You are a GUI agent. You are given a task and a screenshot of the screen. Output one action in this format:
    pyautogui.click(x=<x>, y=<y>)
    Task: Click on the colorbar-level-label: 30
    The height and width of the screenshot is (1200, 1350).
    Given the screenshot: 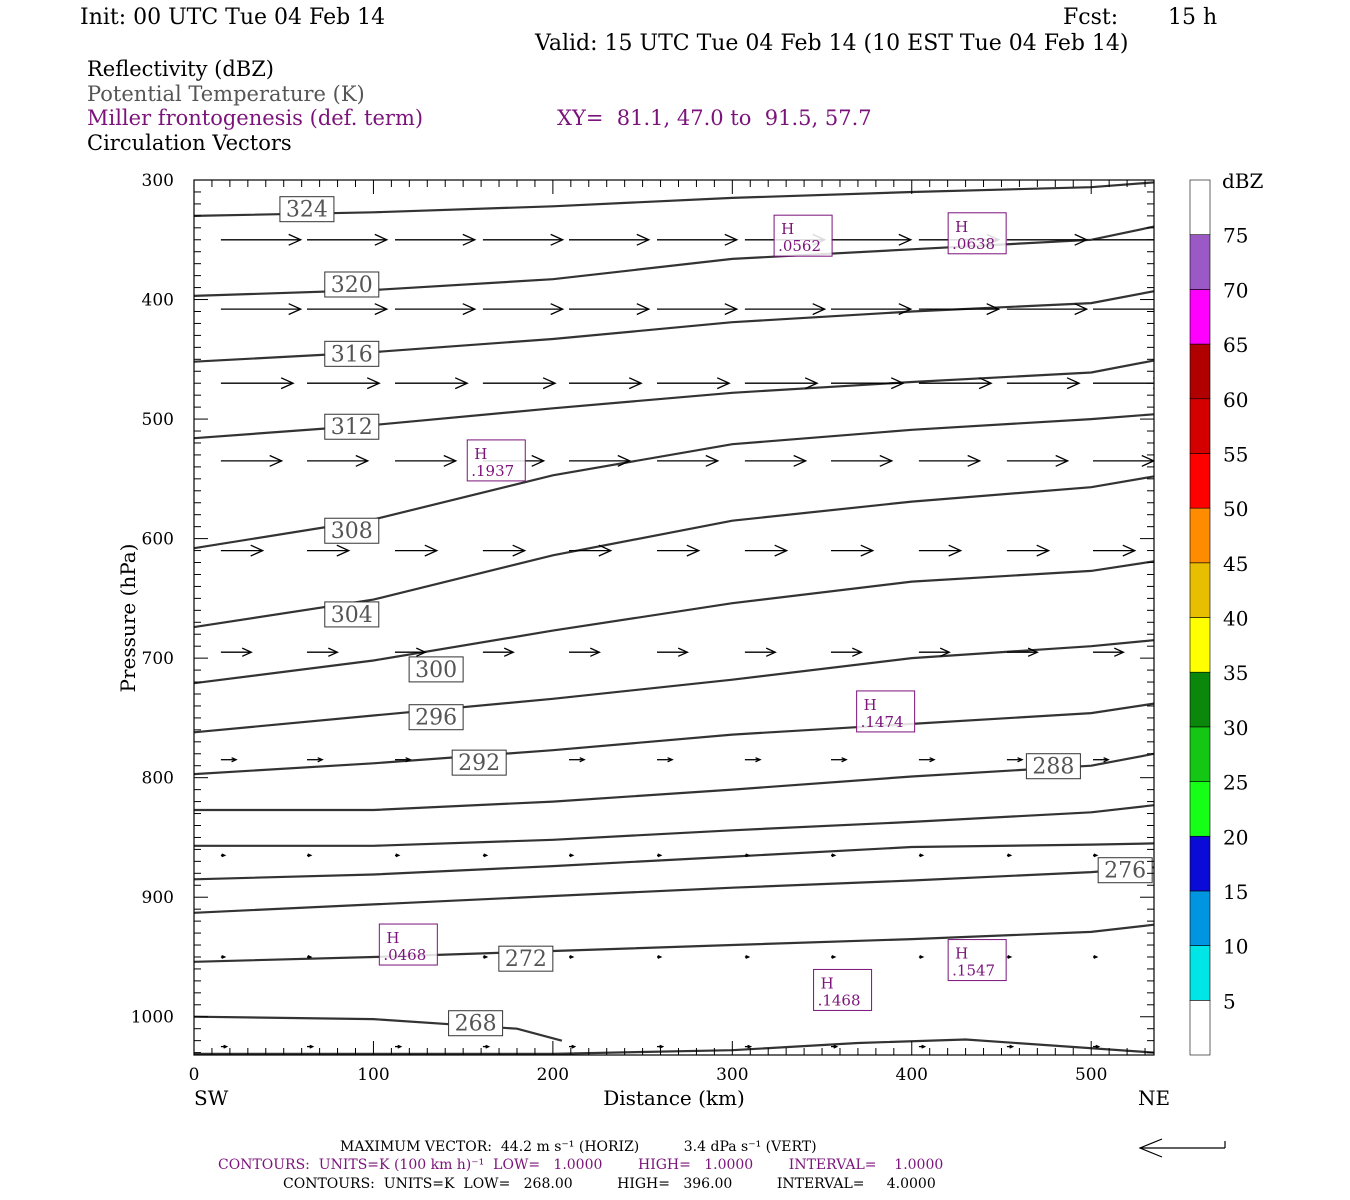 What is the action you would take?
    pyautogui.click(x=1235, y=728)
    